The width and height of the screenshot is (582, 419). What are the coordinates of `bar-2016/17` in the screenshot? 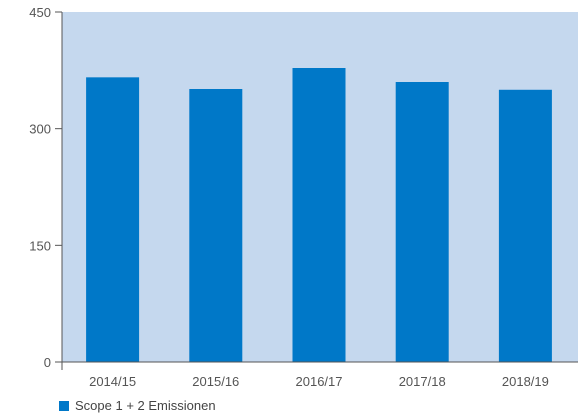 It's located at (319, 215).